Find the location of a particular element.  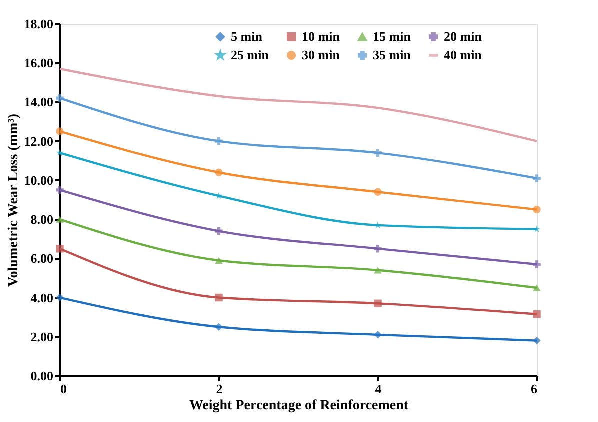

y-axis-title: Volumetric Wear Loss (mm³) is located at coordinates (14, 201).